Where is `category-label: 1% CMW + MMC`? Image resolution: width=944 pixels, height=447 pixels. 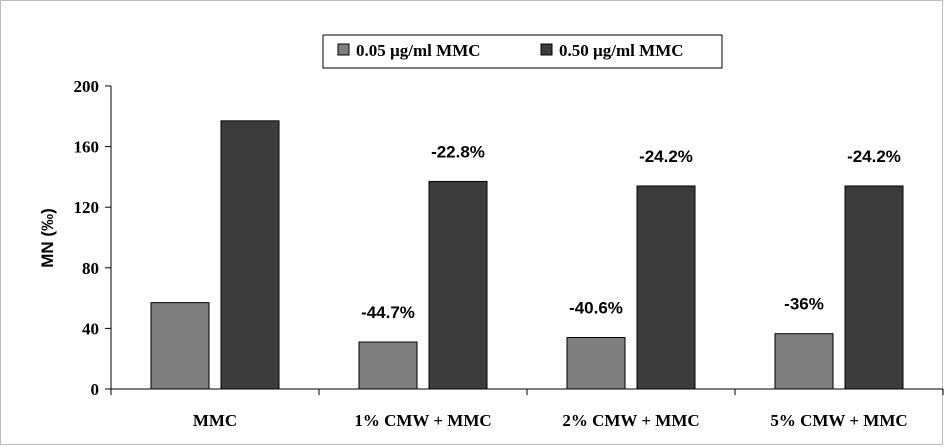
category-label: 1% CMW + MMC is located at coordinates (422, 420).